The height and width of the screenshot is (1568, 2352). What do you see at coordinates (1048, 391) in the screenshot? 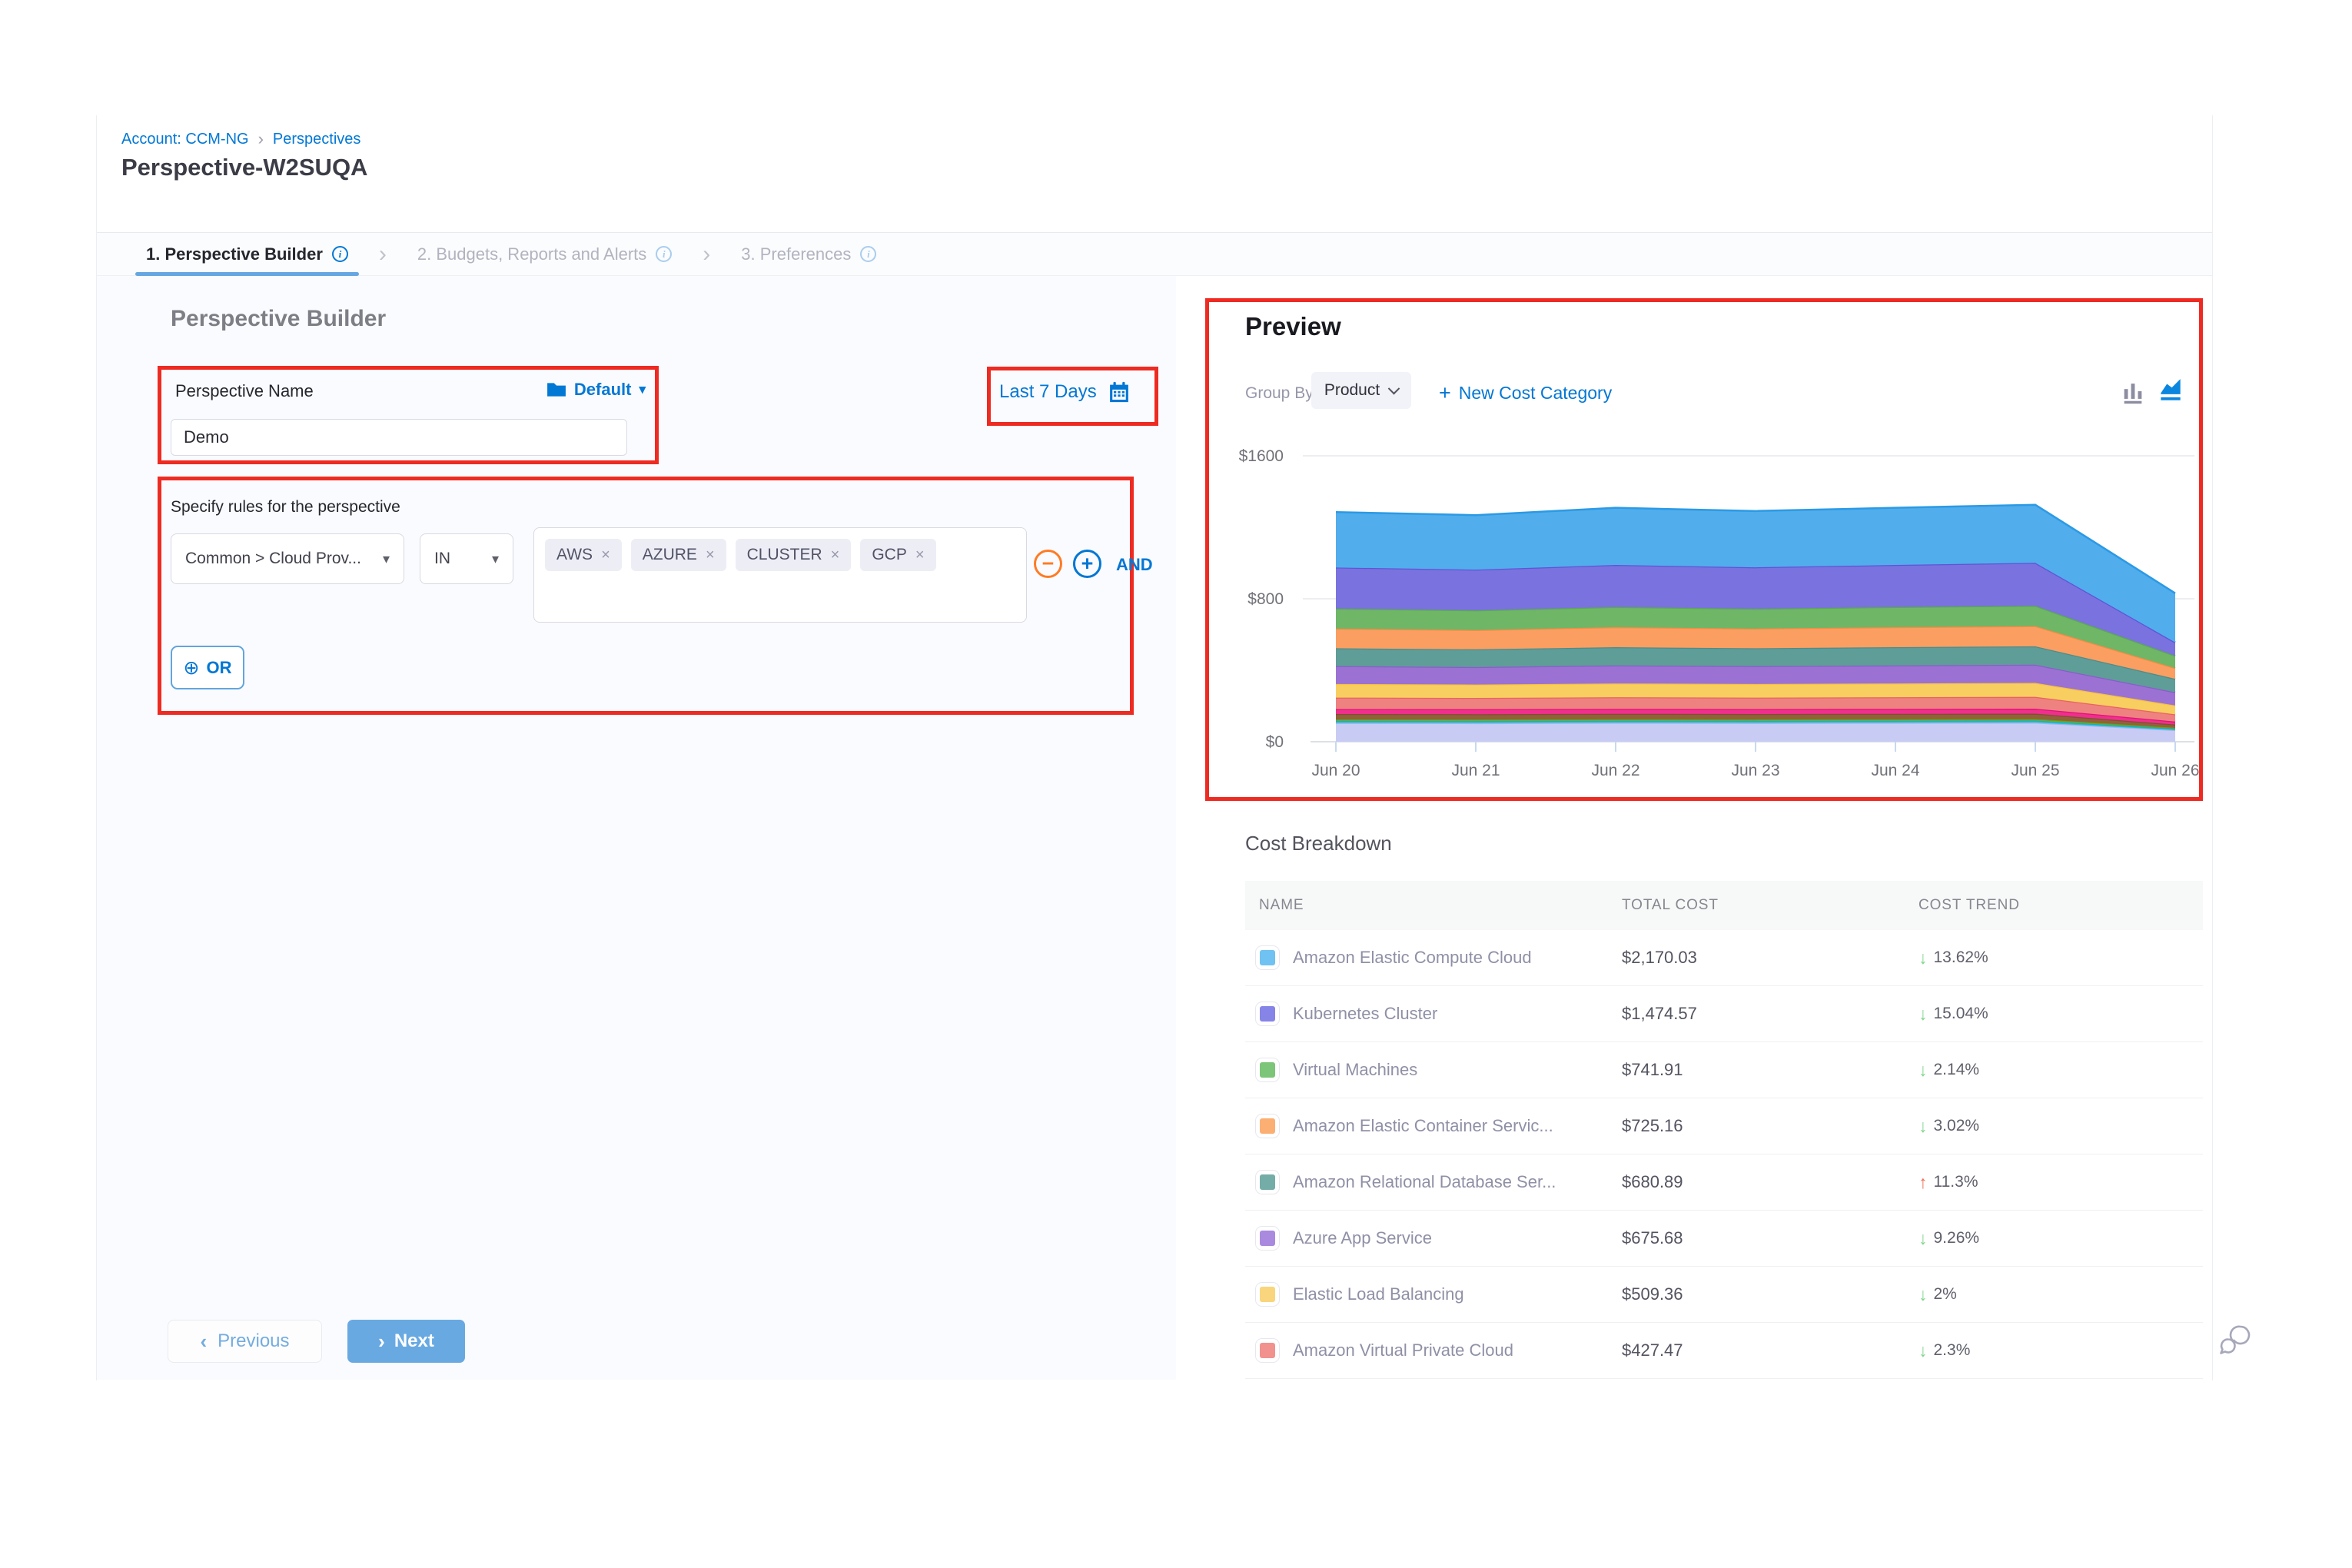
I see `date-range-value: Last 7 Days` at bounding box center [1048, 391].